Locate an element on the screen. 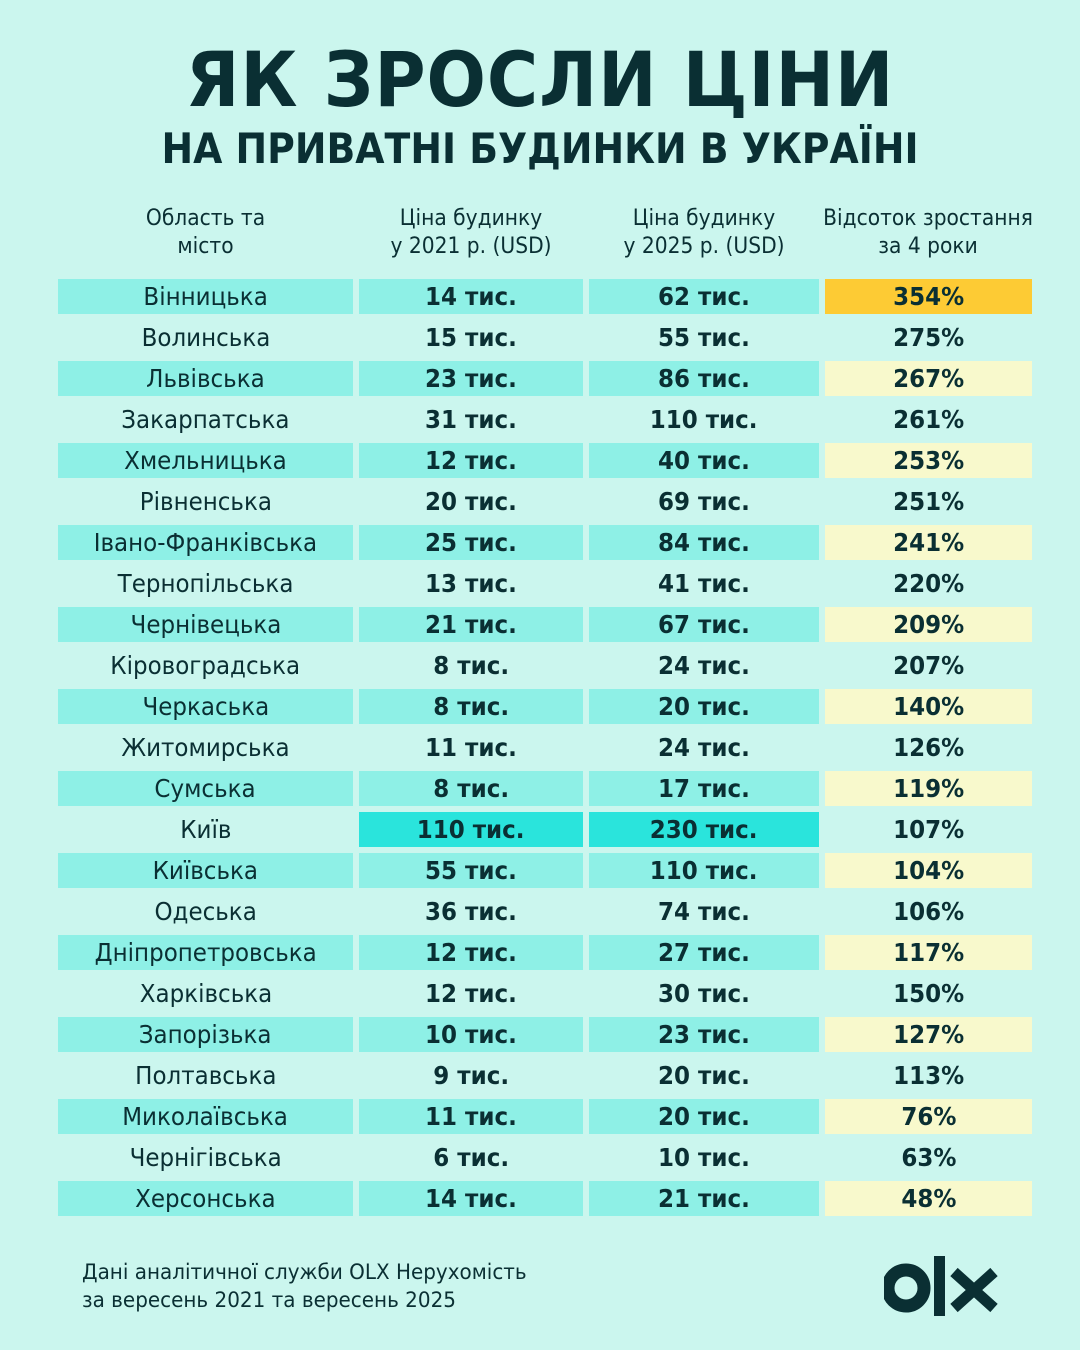  column-header-line: Область та is located at coordinates (205, 218).